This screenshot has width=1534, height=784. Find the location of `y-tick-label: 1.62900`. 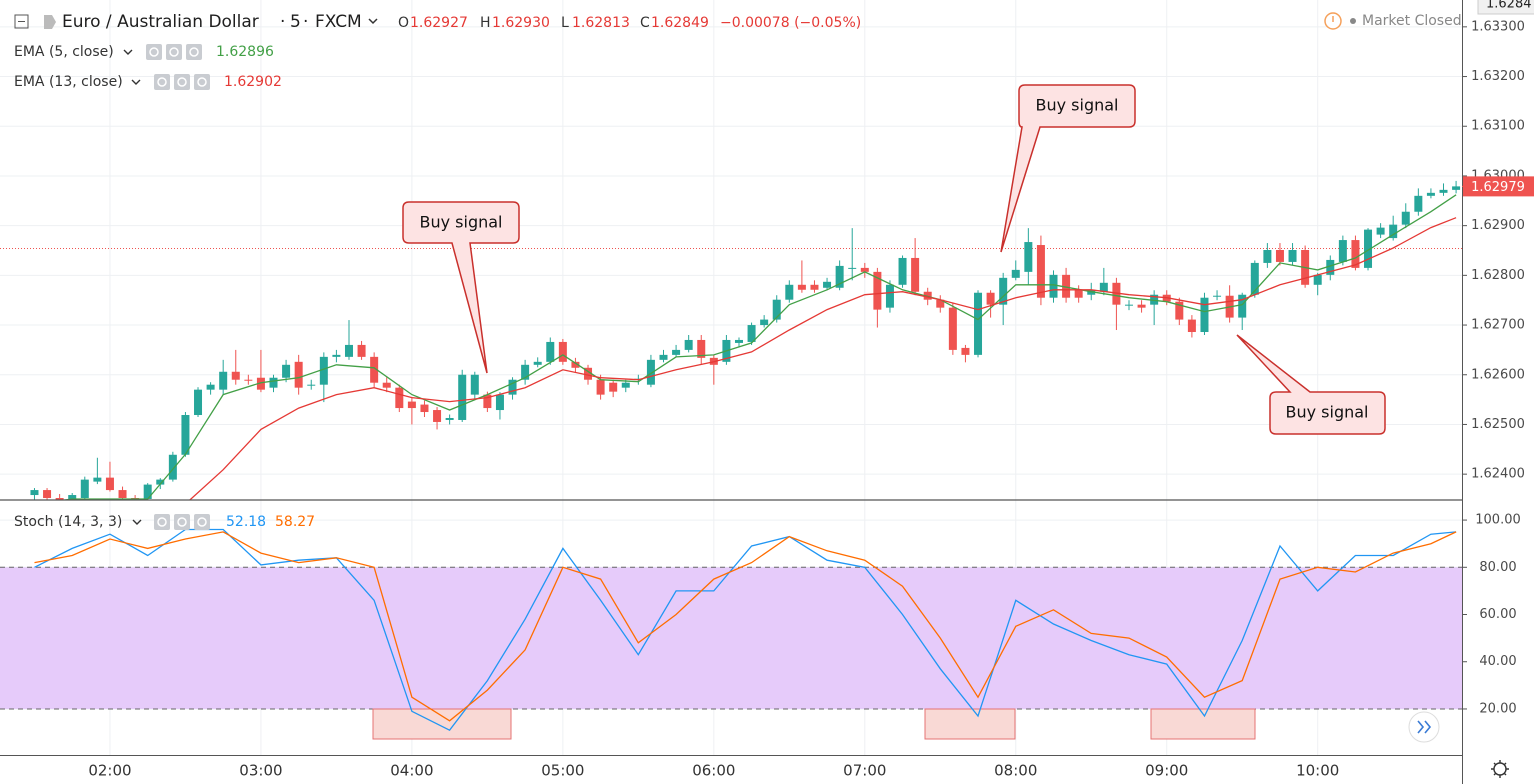

y-tick-label: 1.62900 is located at coordinates (1498, 225).